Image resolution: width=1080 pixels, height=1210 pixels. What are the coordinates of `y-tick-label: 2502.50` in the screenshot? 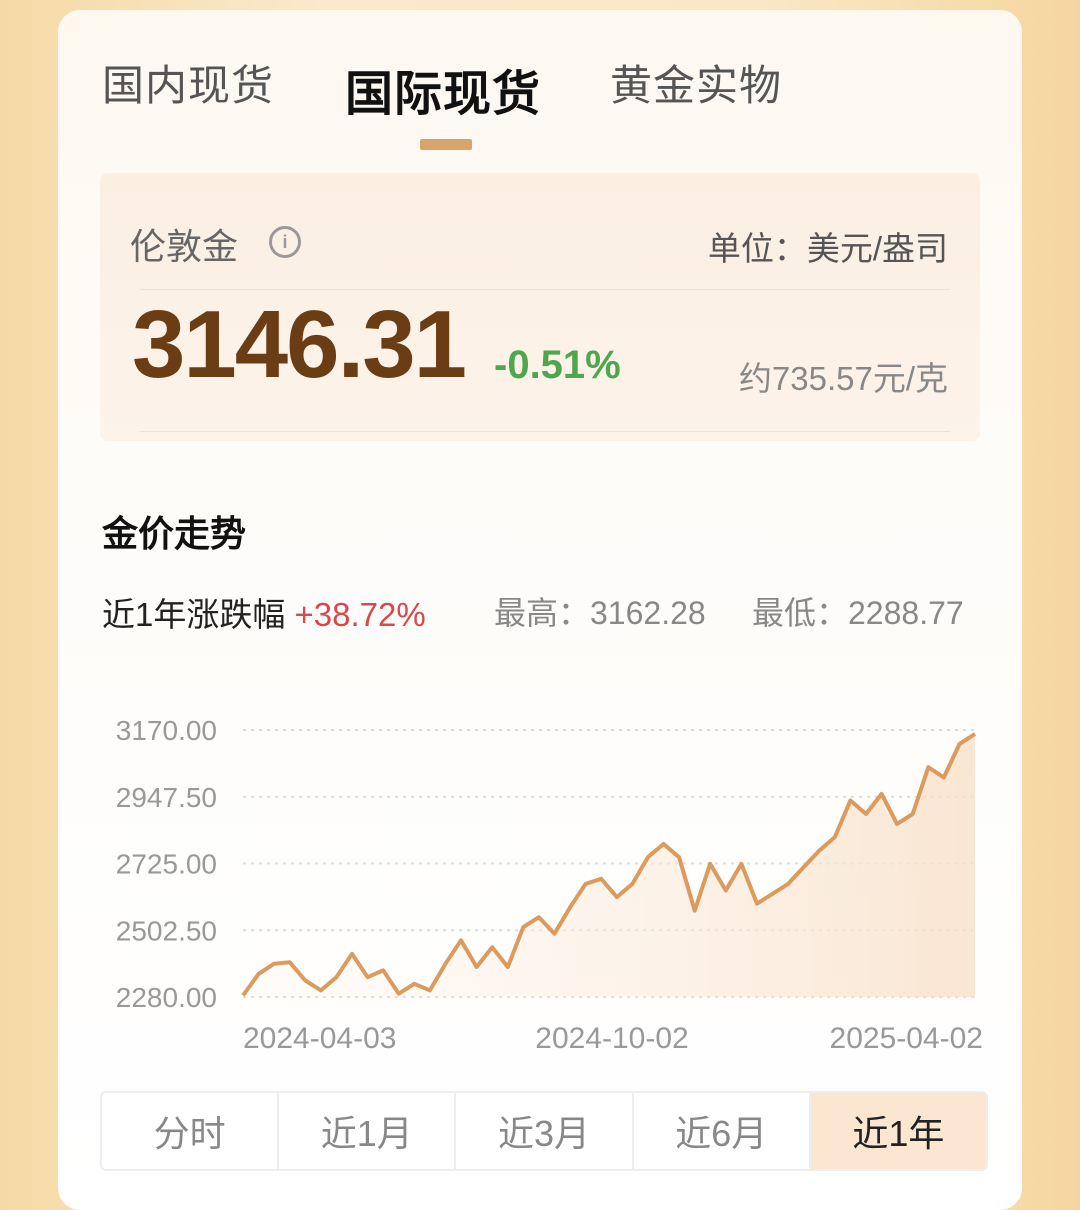 It's located at (166, 930).